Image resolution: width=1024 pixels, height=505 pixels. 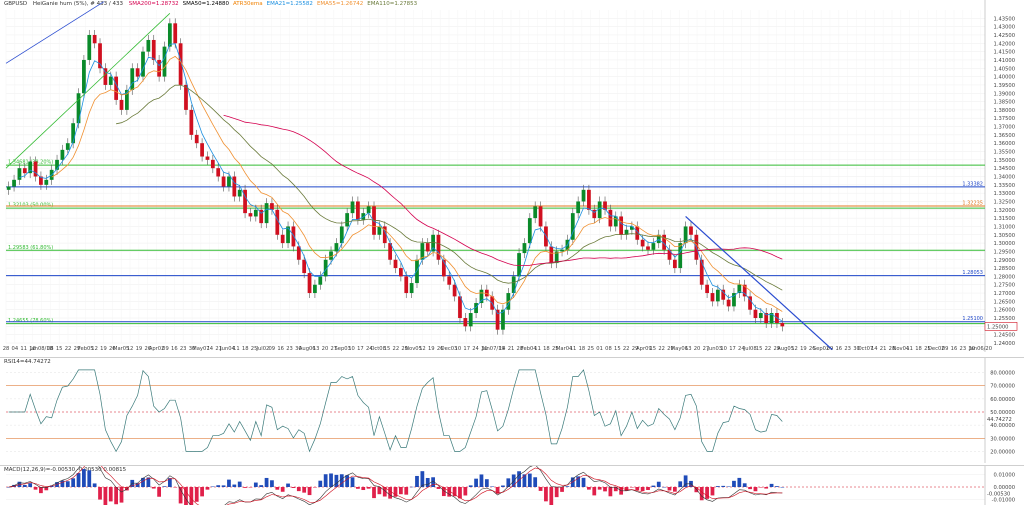 I want to click on x-tick-label: Jan07/19, so click(x=493, y=349).